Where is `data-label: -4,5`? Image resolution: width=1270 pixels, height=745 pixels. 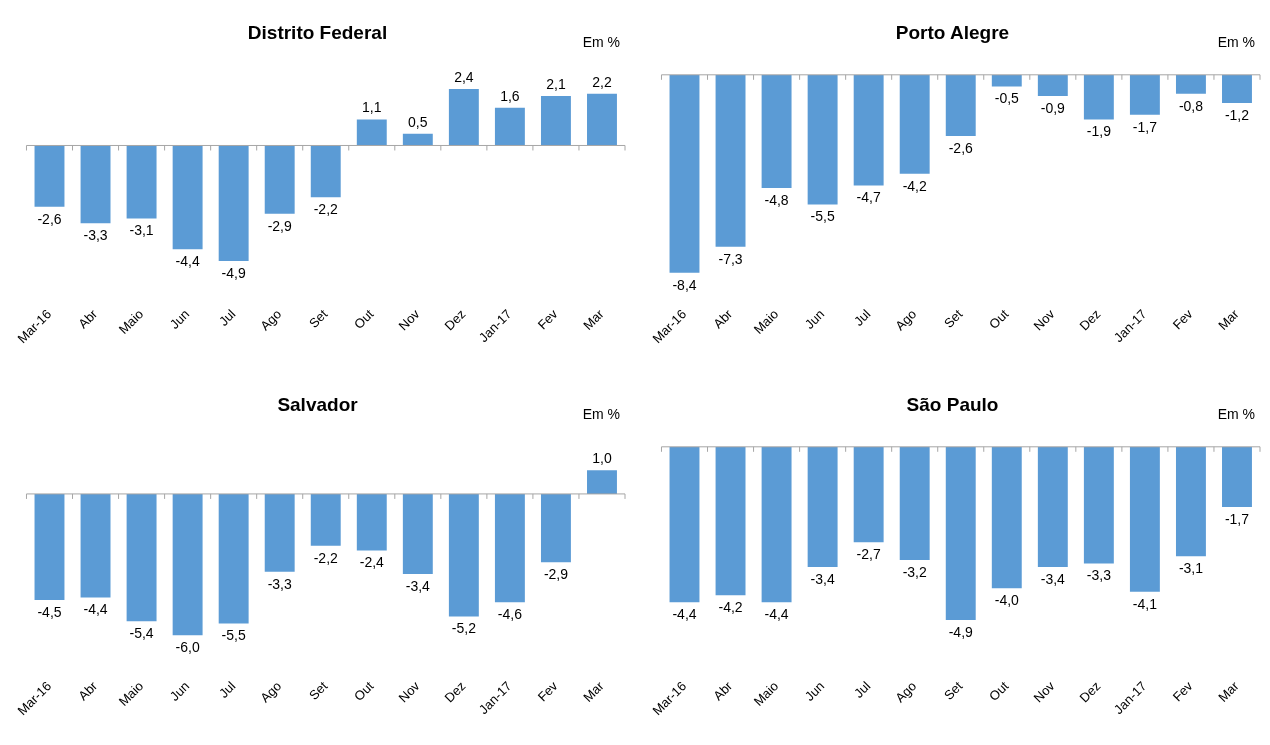
data-label: -4,5 is located at coordinates (49, 611).